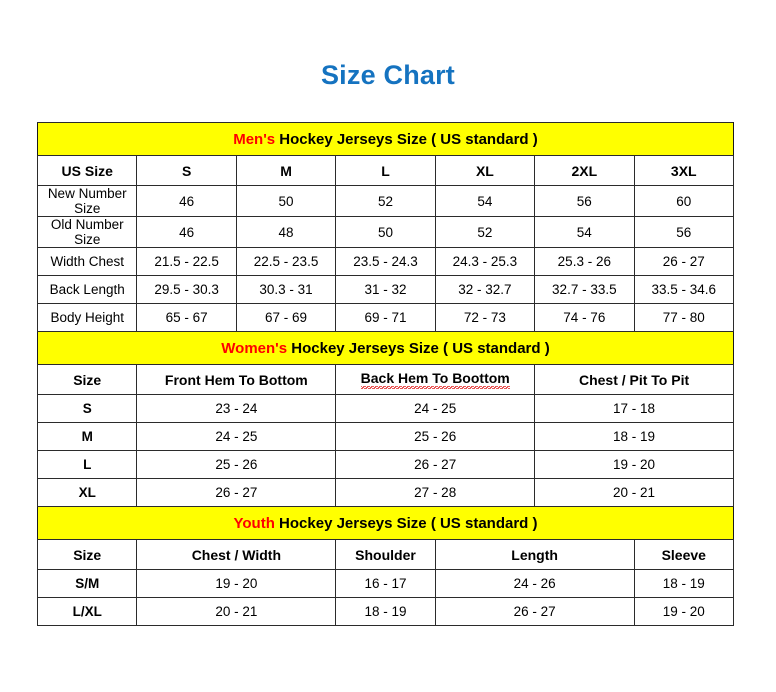 The height and width of the screenshot is (692, 776). Describe the element at coordinates (584, 232) in the screenshot. I see `mens-row-1-value-4: 54` at that location.